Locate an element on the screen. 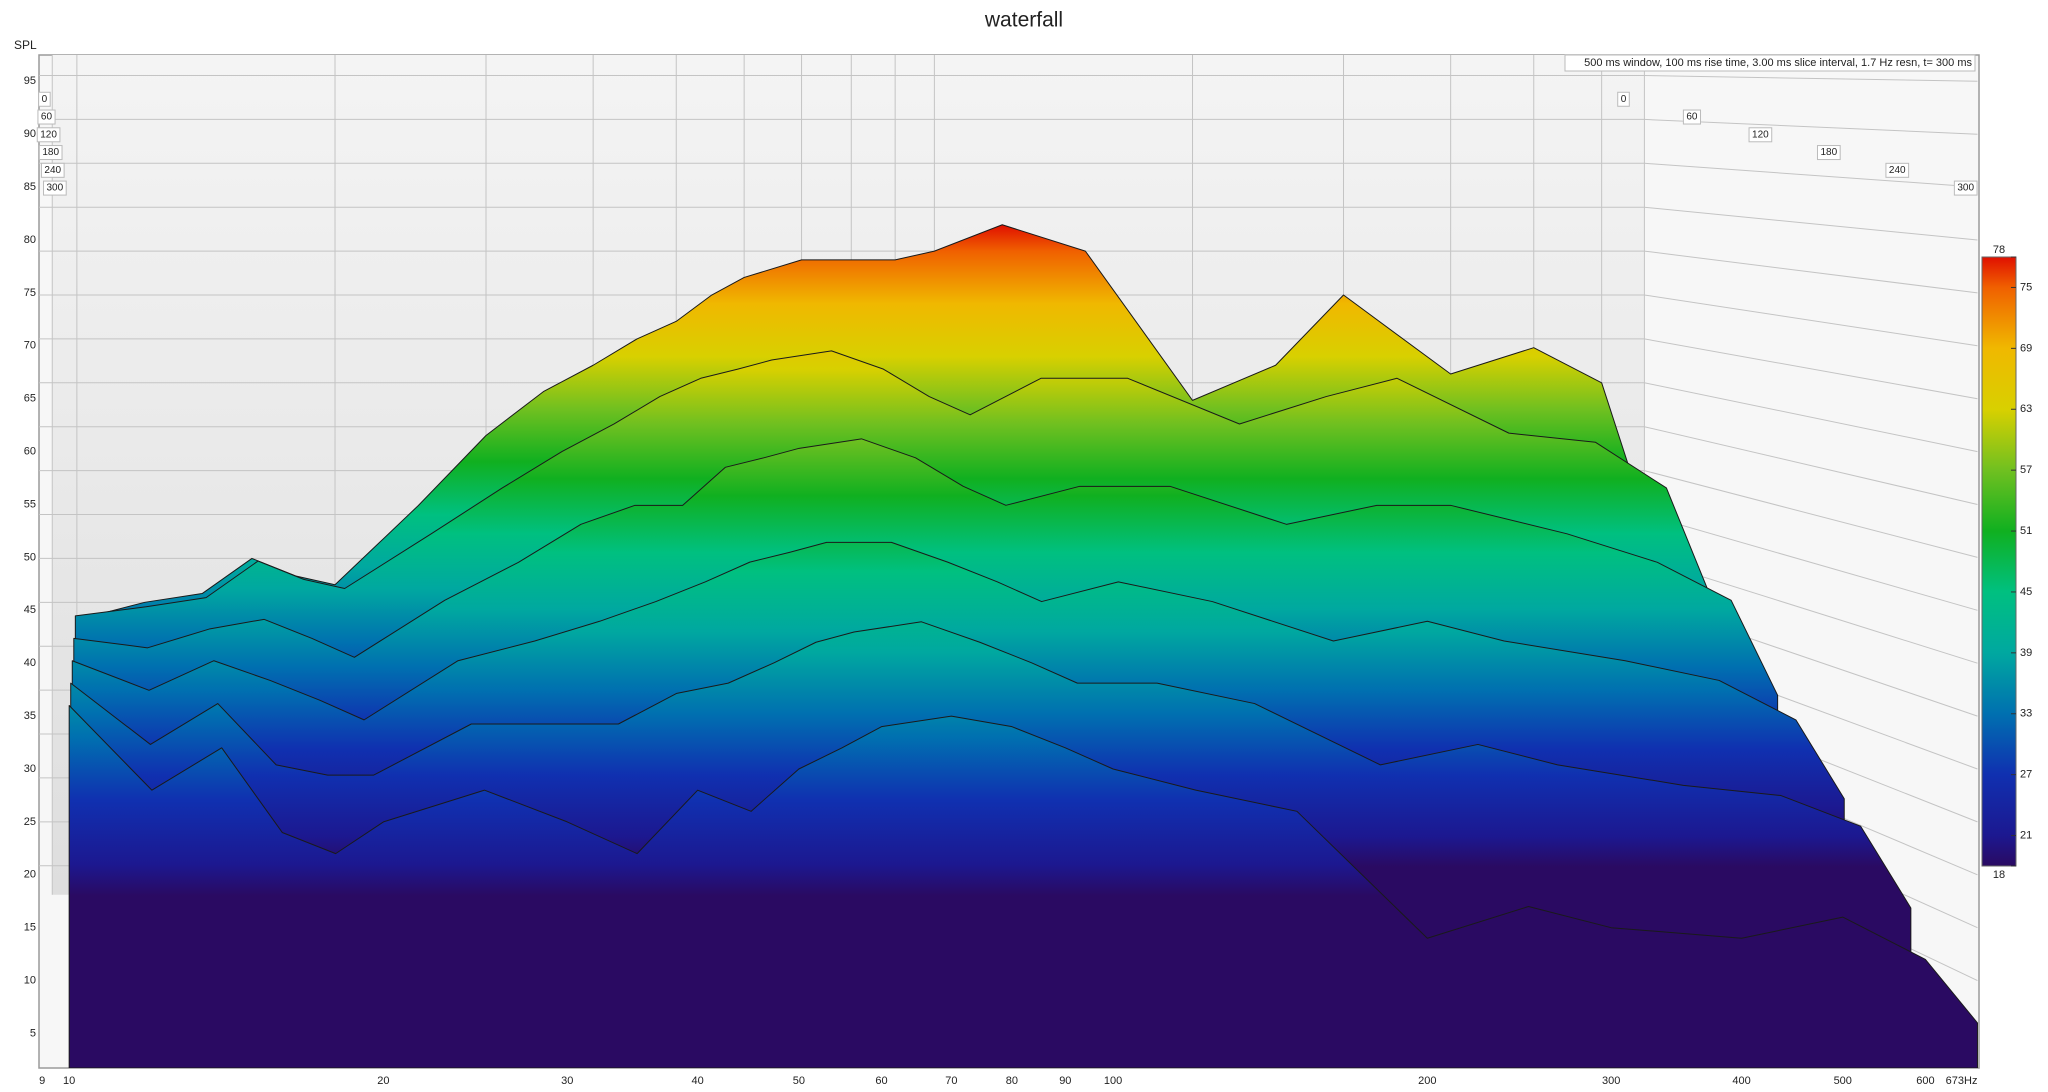  y-tick-label: 70 is located at coordinates (30, 346).